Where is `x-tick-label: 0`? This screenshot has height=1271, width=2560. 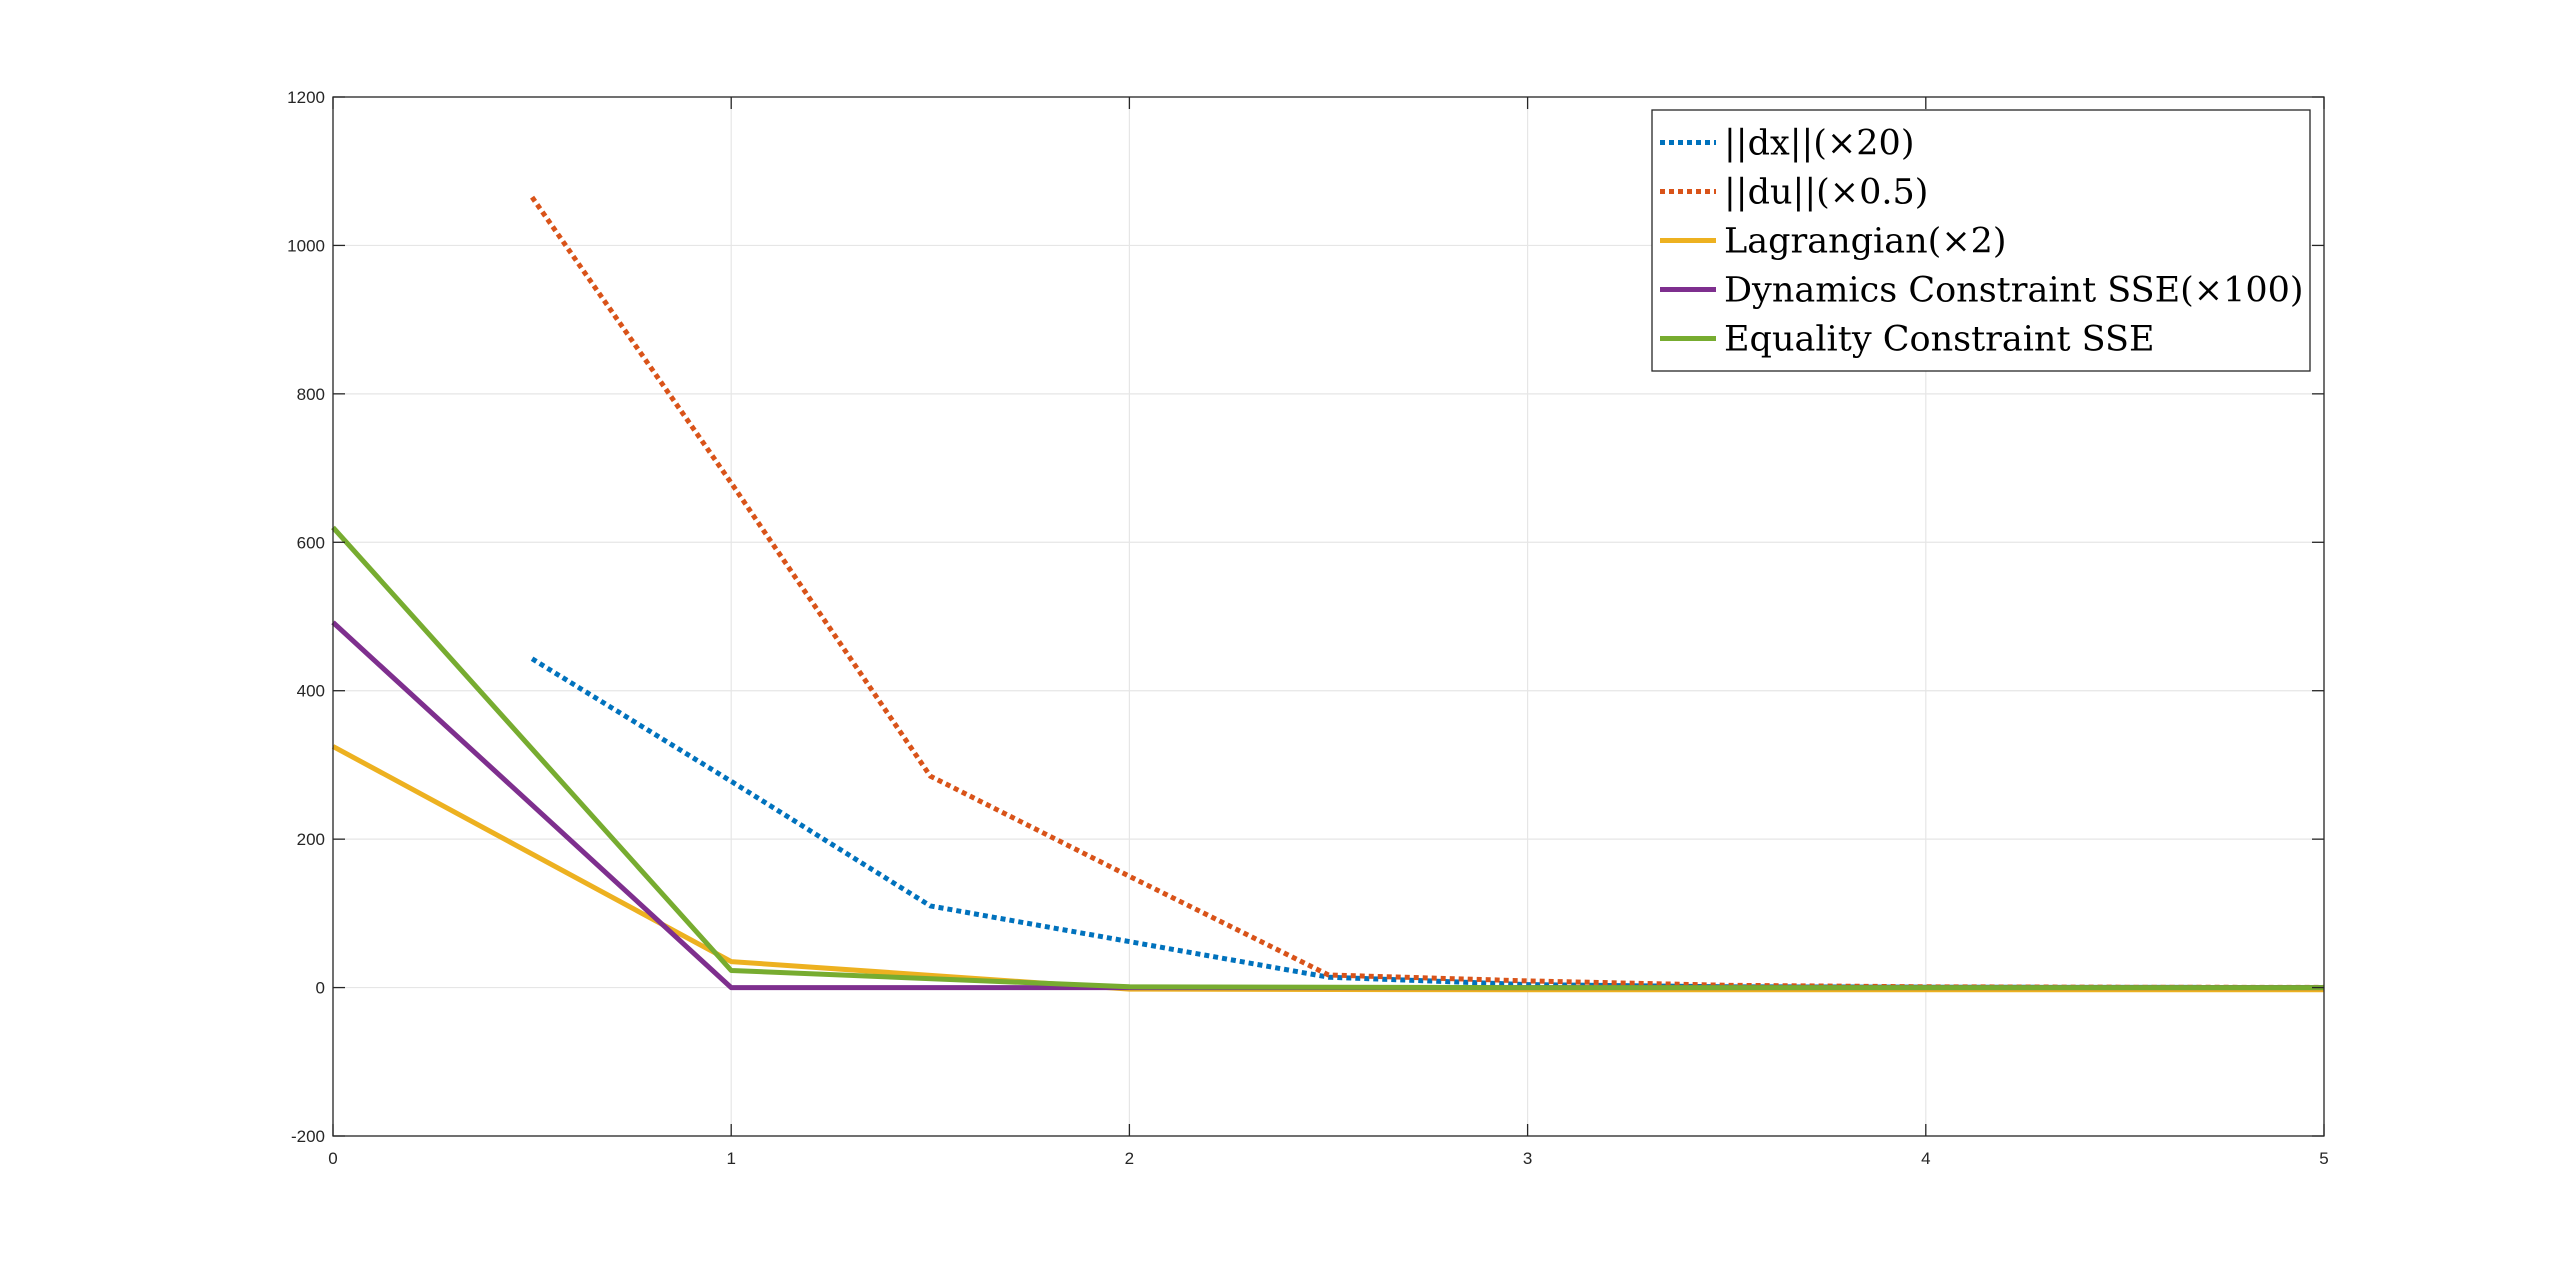 x-tick-label: 0 is located at coordinates (332, 1158).